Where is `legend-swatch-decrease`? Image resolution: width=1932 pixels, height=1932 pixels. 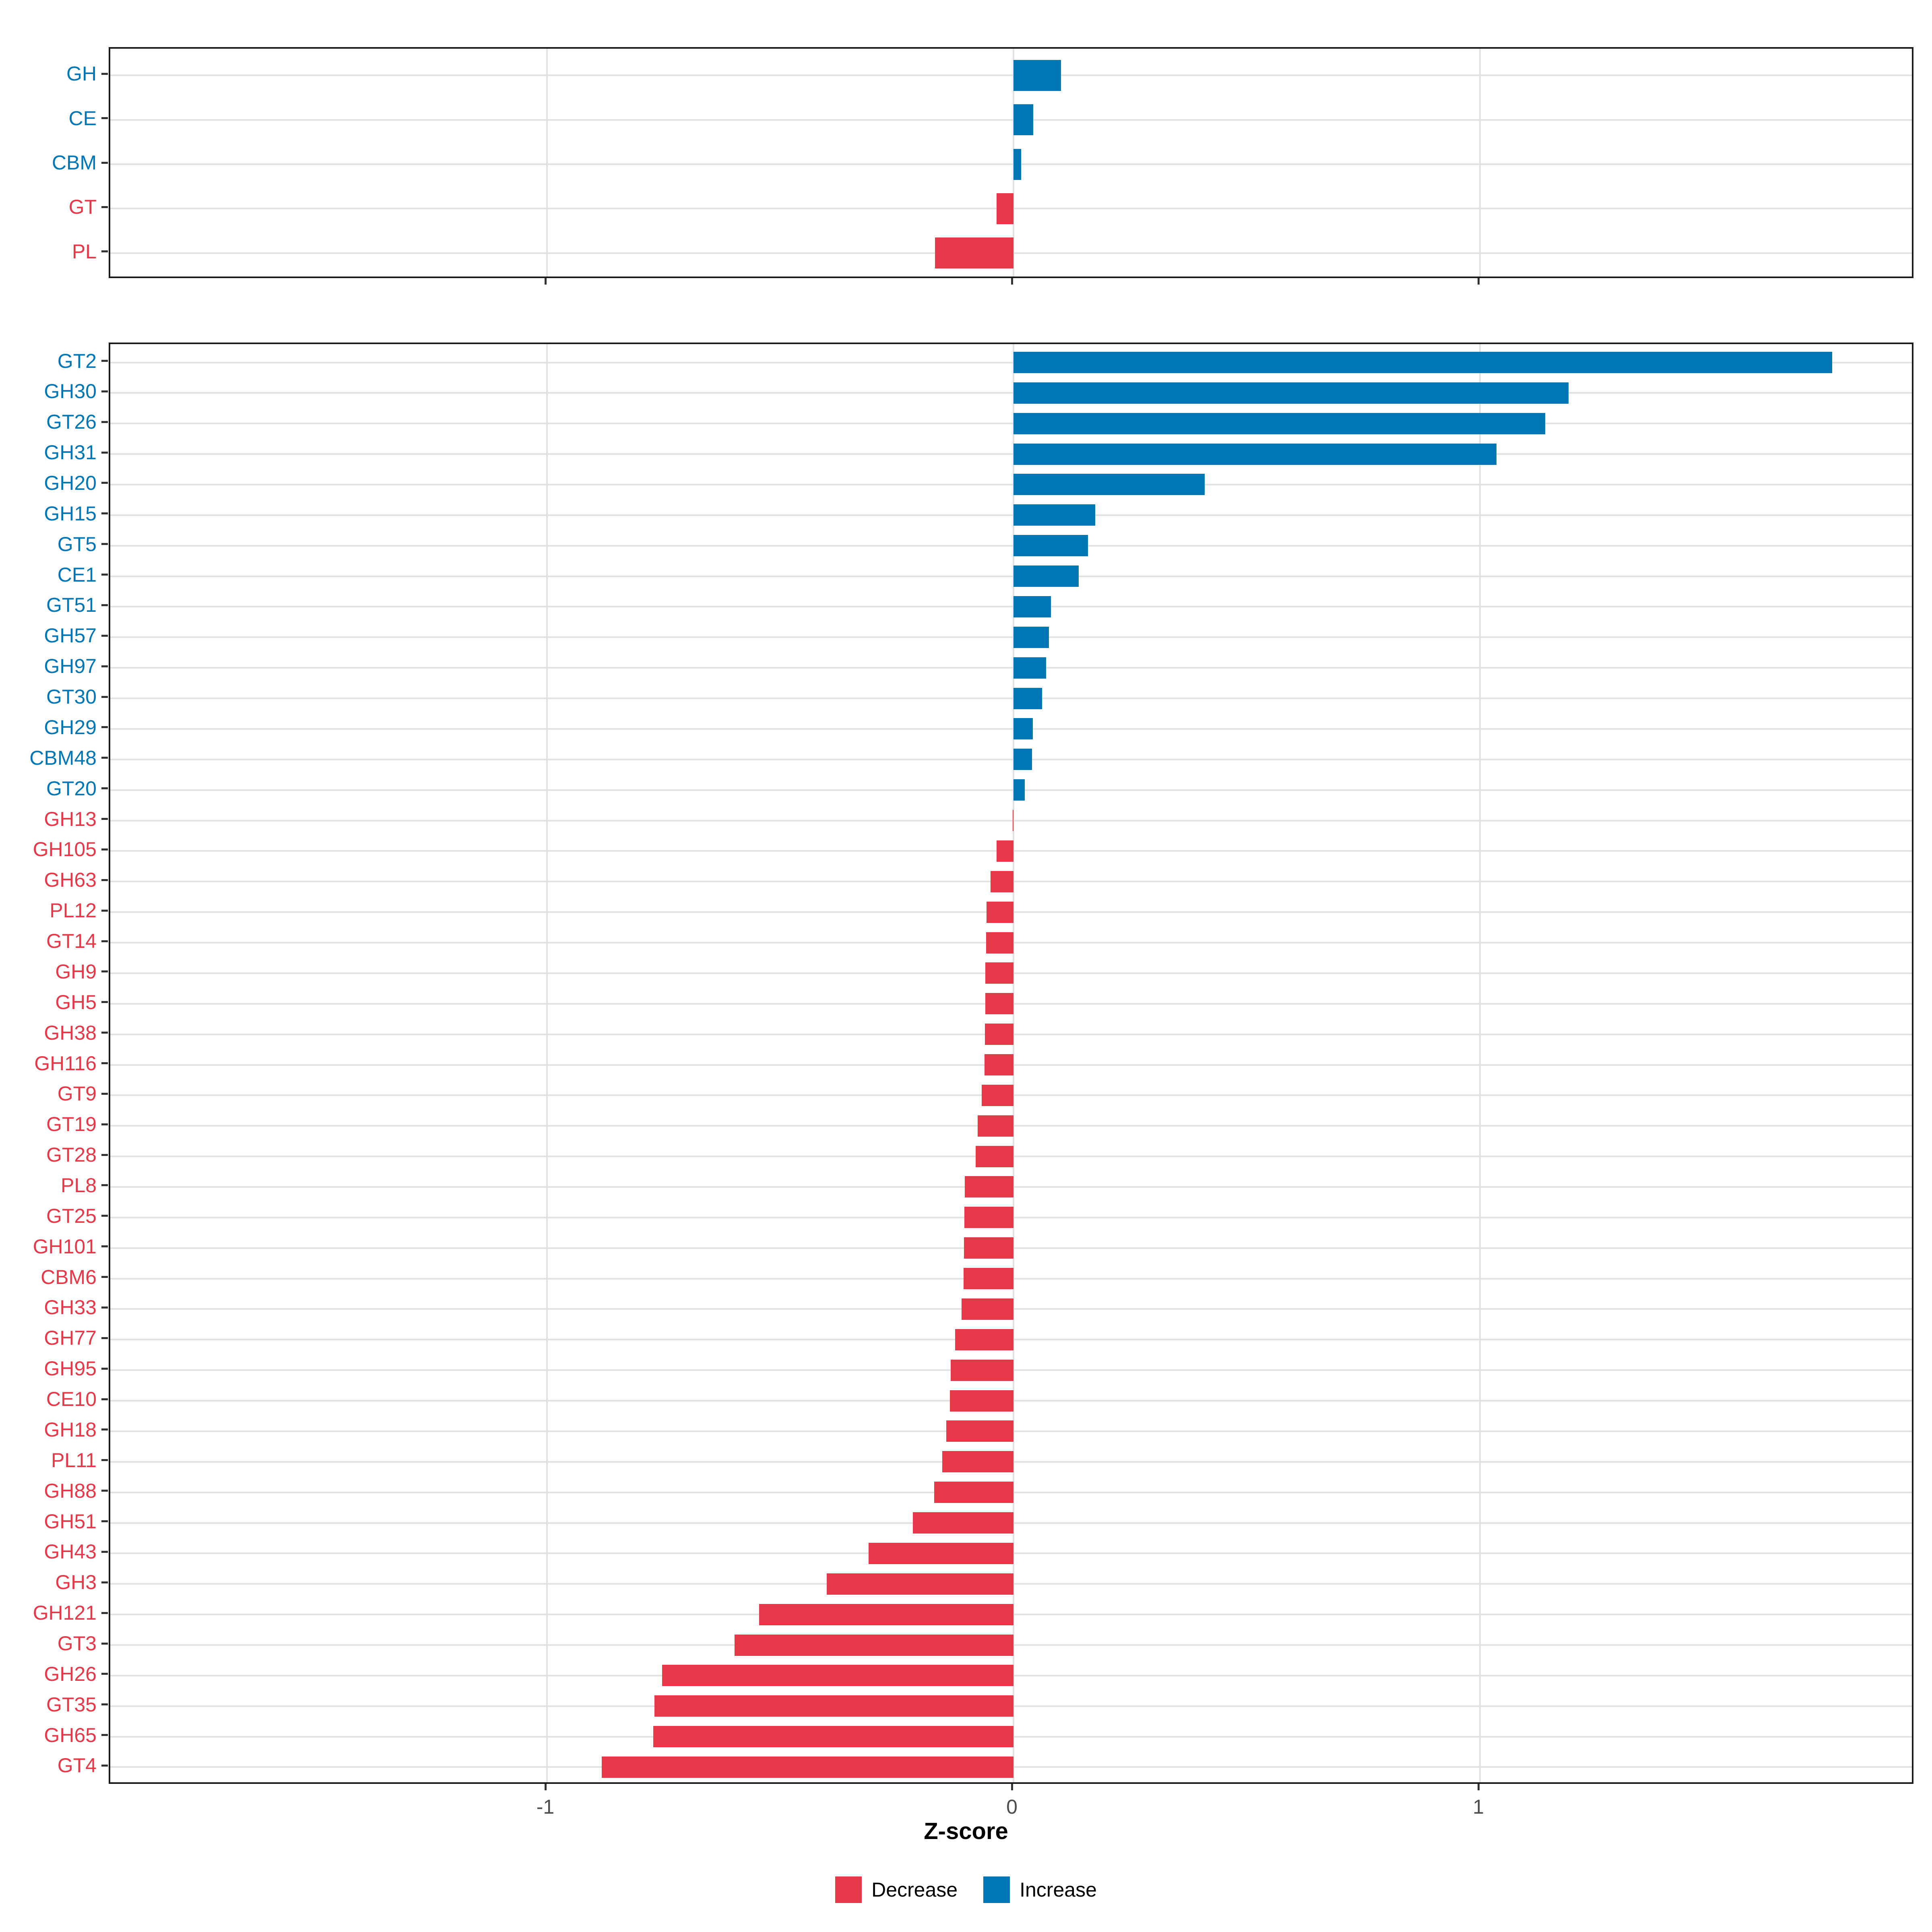
legend-swatch-decrease is located at coordinates (848, 1889).